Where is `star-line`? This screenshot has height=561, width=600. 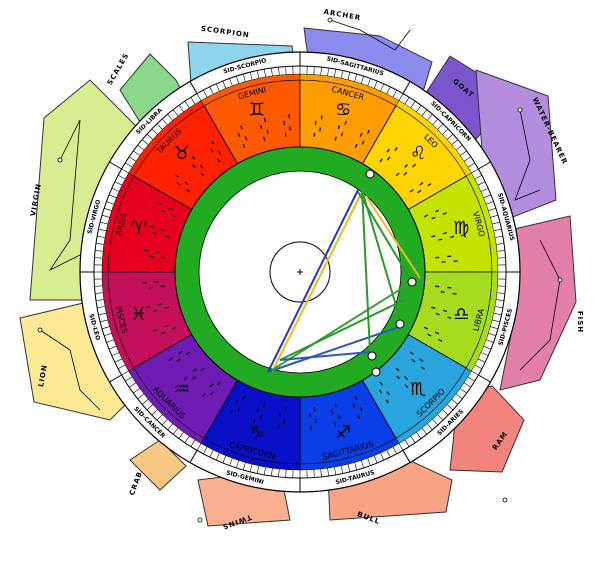
star-line is located at coordinates (70, 370).